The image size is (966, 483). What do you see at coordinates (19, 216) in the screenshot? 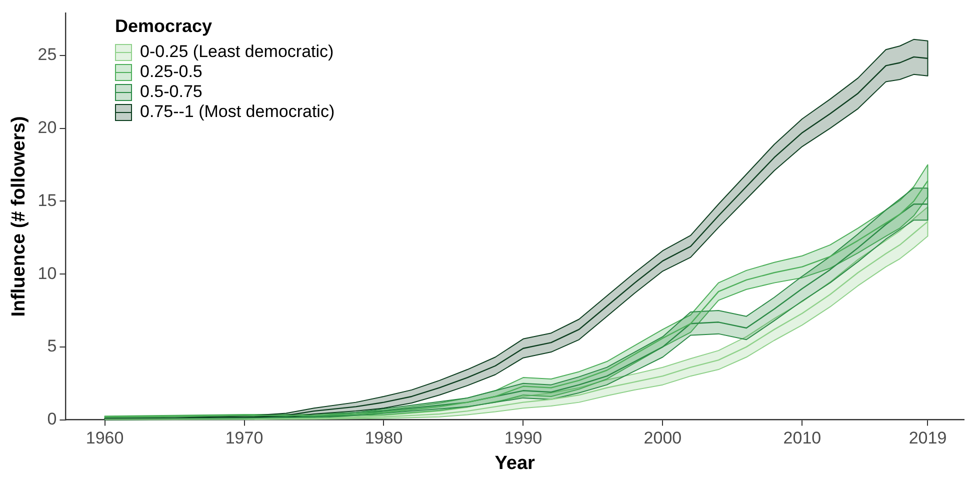
I see `y-axis-title: Influence (# followers)` at bounding box center [19, 216].